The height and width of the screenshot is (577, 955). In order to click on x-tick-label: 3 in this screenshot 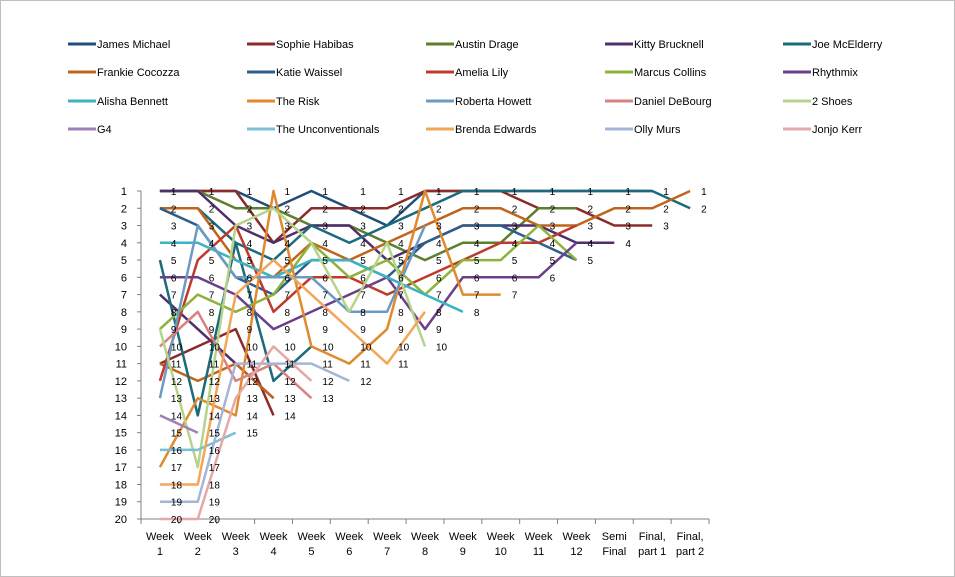, I will do `click(236, 552)`.